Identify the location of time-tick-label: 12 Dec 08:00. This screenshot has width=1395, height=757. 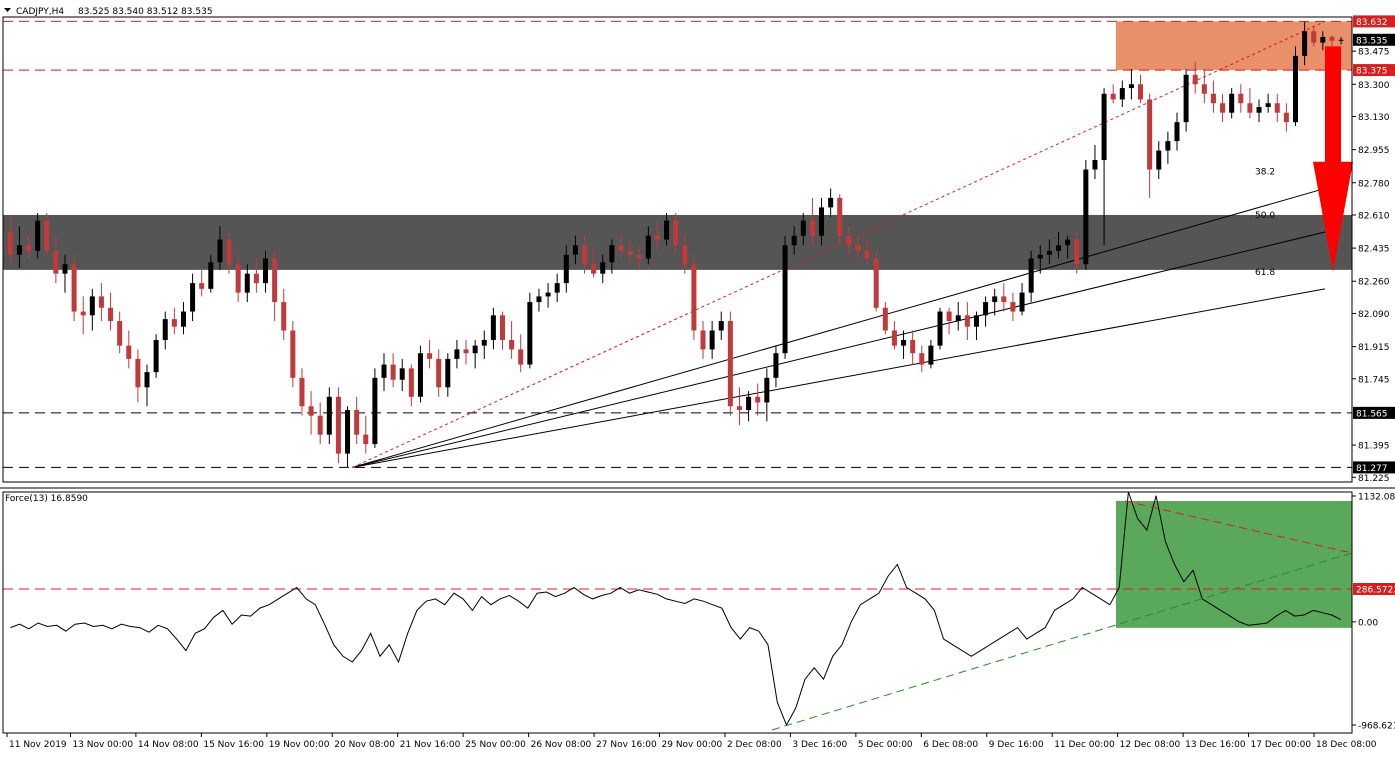
(1150, 745).